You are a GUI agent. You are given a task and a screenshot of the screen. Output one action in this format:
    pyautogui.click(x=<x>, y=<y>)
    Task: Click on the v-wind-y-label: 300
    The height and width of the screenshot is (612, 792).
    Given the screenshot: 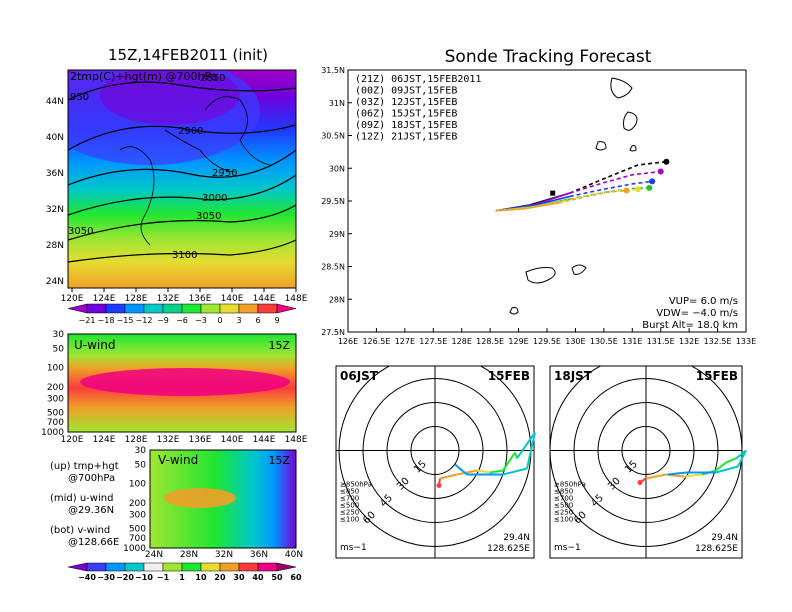 What is the action you would take?
    pyautogui.click(x=137, y=515)
    